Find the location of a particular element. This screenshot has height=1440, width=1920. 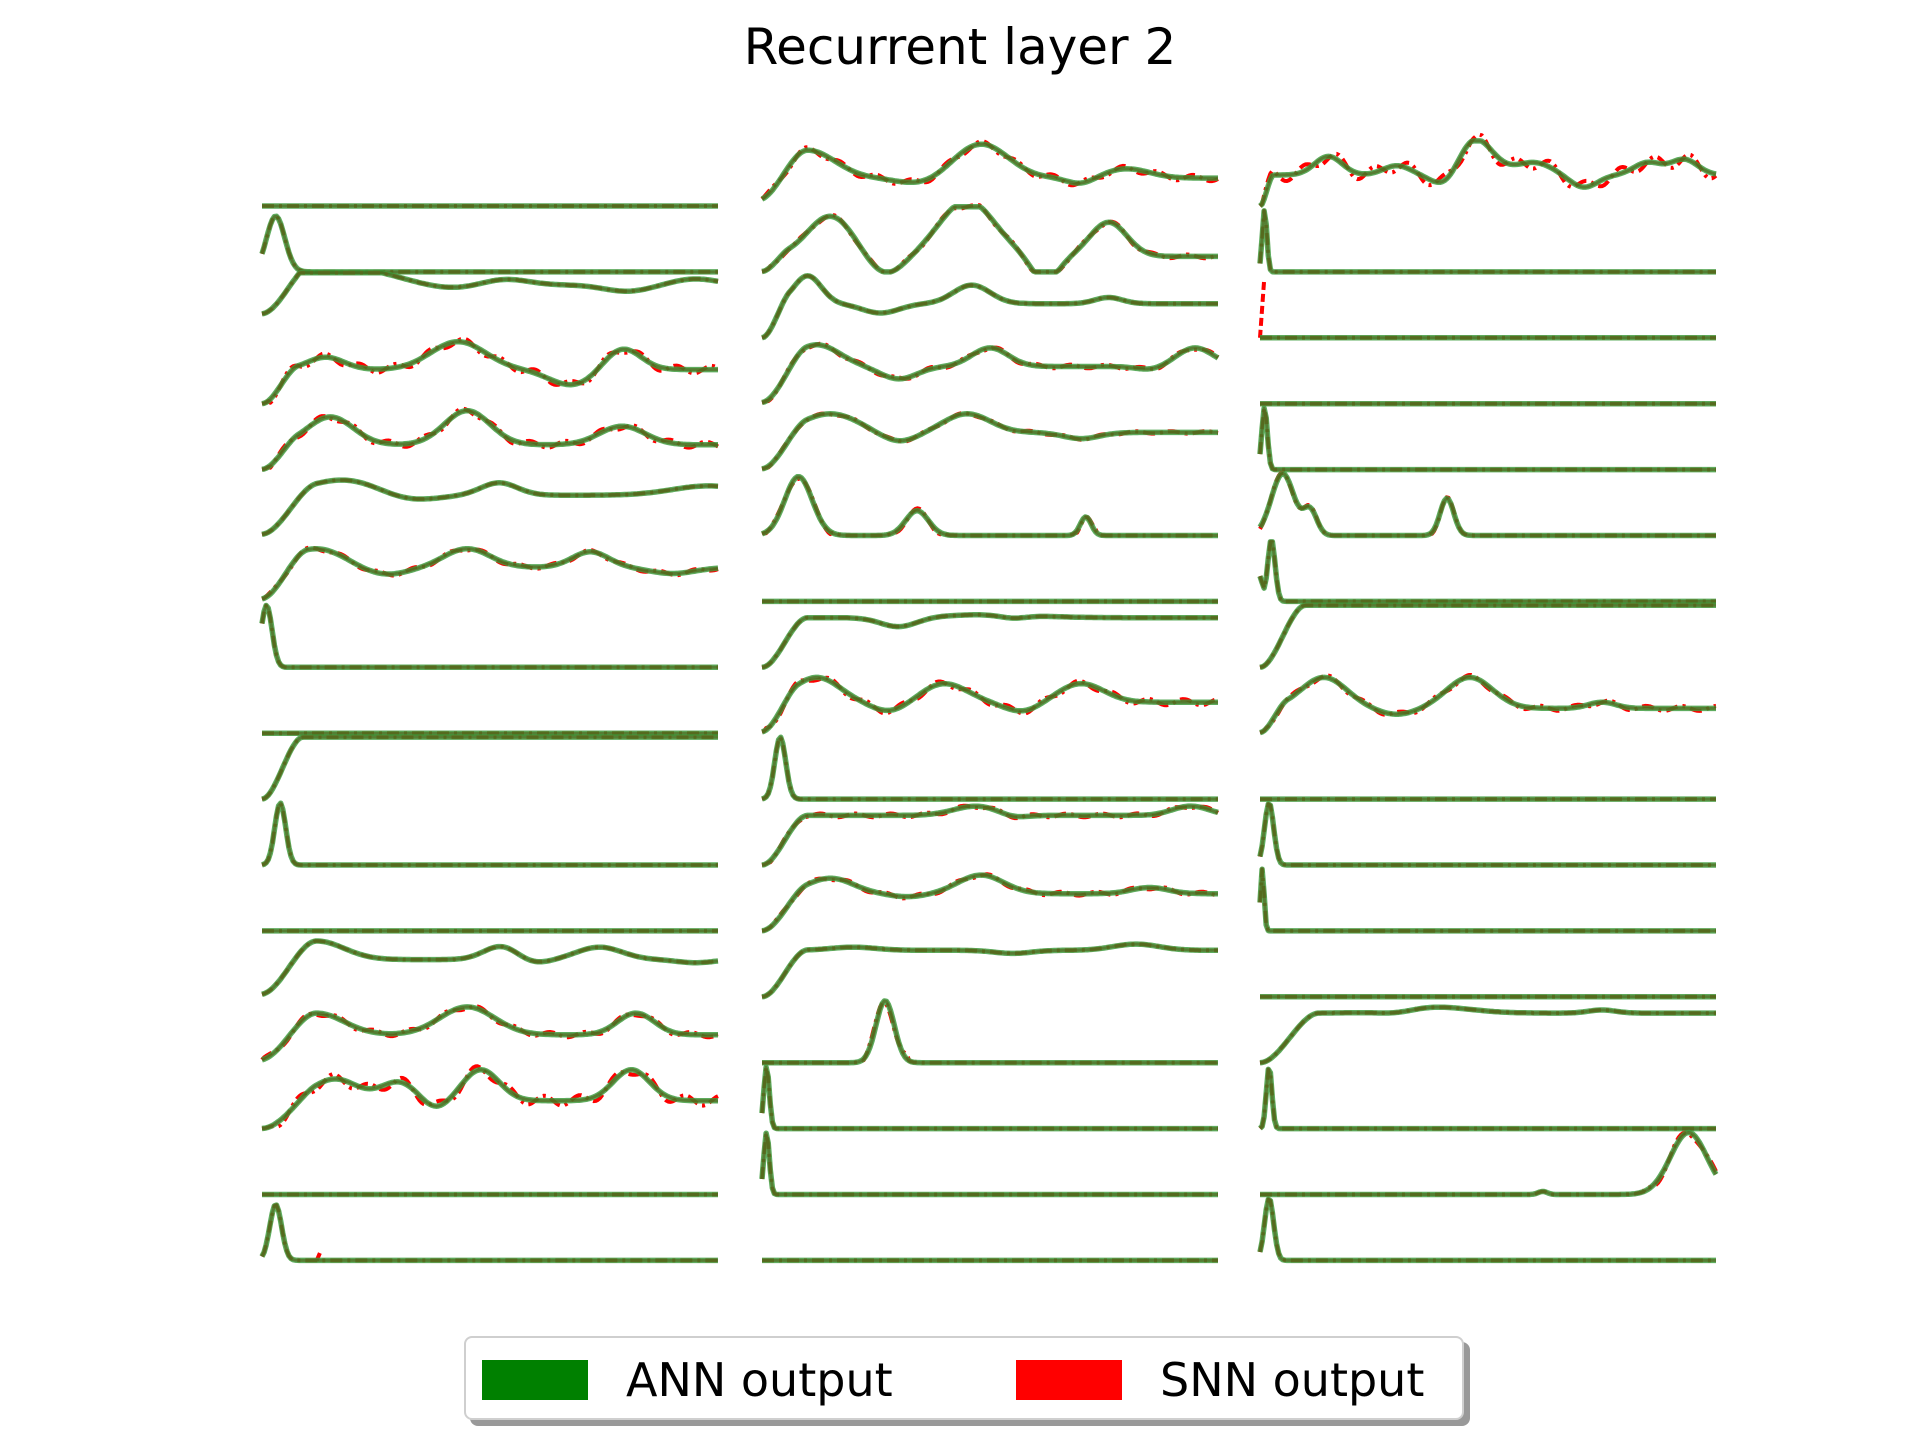

overlap-trace-c2-r5 is located at coordinates (989, 441).